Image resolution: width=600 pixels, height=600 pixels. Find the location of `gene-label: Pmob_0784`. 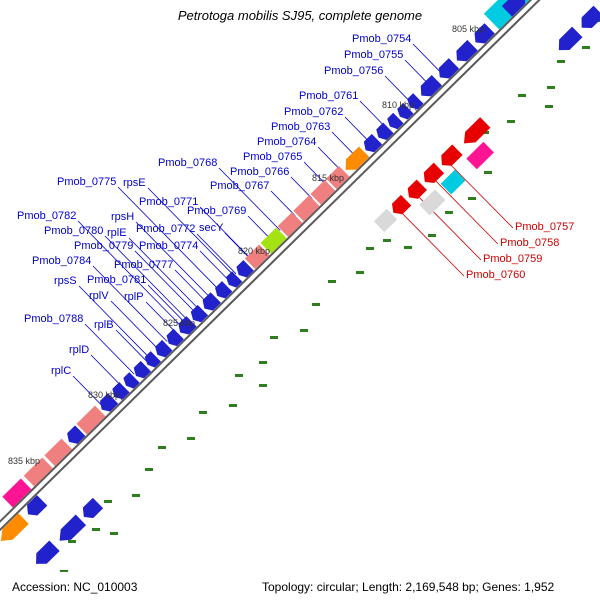

gene-label: Pmob_0784 is located at coordinates (62, 261).